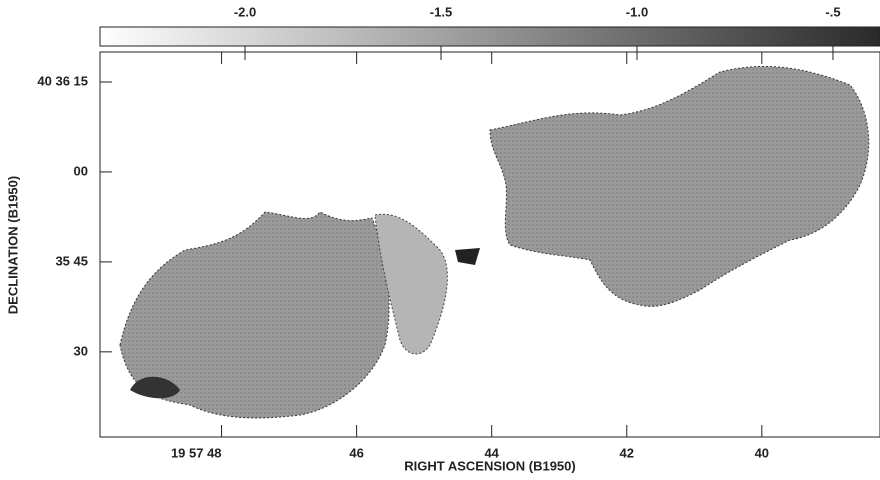 The image size is (880, 480). Describe the element at coordinates (12, 245) in the screenshot. I see `y-axis-label: DECLINATION (B1950)` at that location.